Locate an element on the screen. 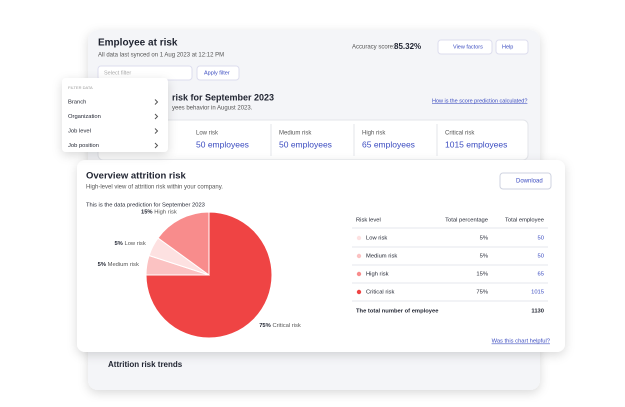 The width and height of the screenshot is (625, 407). view-factors-button is located at coordinates (465, 47).